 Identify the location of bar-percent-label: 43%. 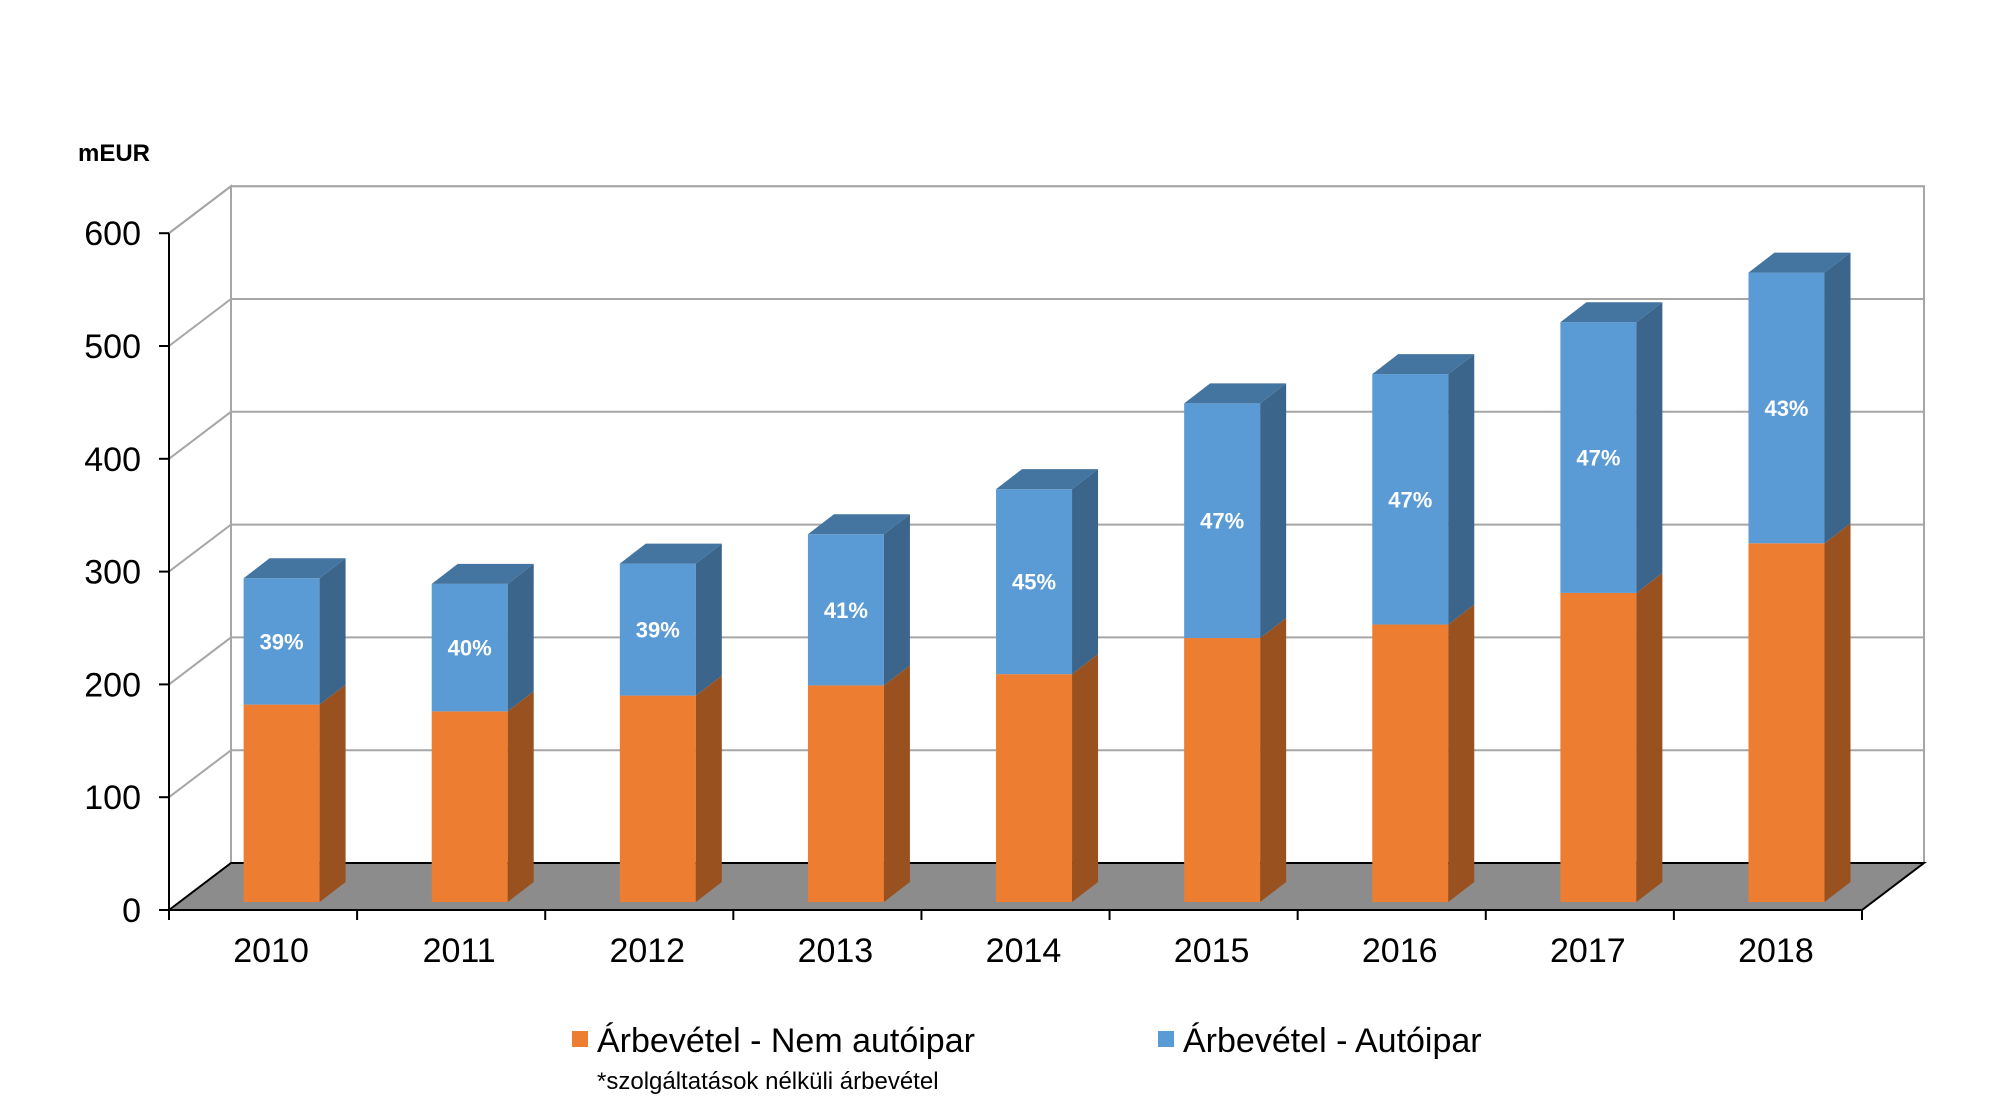
(1786, 408).